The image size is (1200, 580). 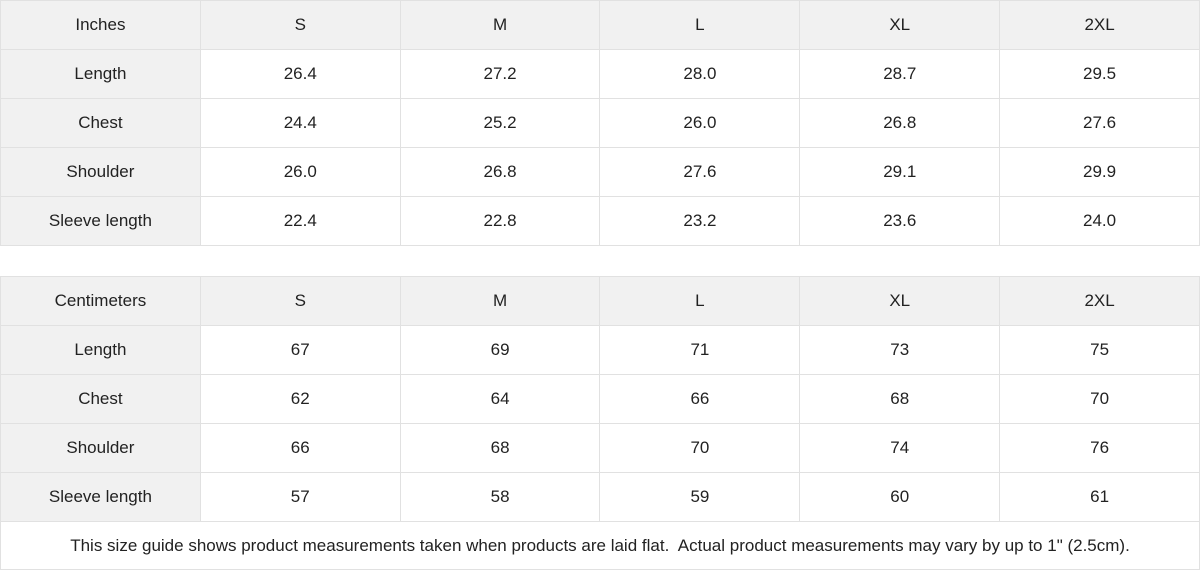 I want to click on value-cell: 69, so click(x=500, y=350).